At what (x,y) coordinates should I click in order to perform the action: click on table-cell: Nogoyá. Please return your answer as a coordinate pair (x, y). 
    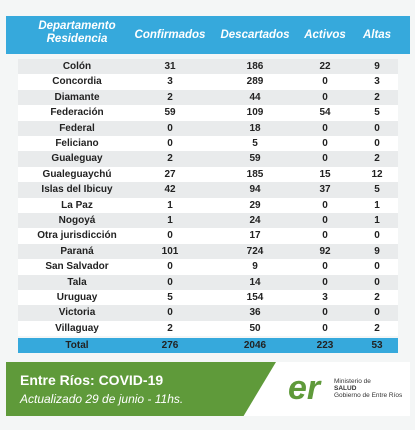
    Looking at the image, I should click on (77, 220).